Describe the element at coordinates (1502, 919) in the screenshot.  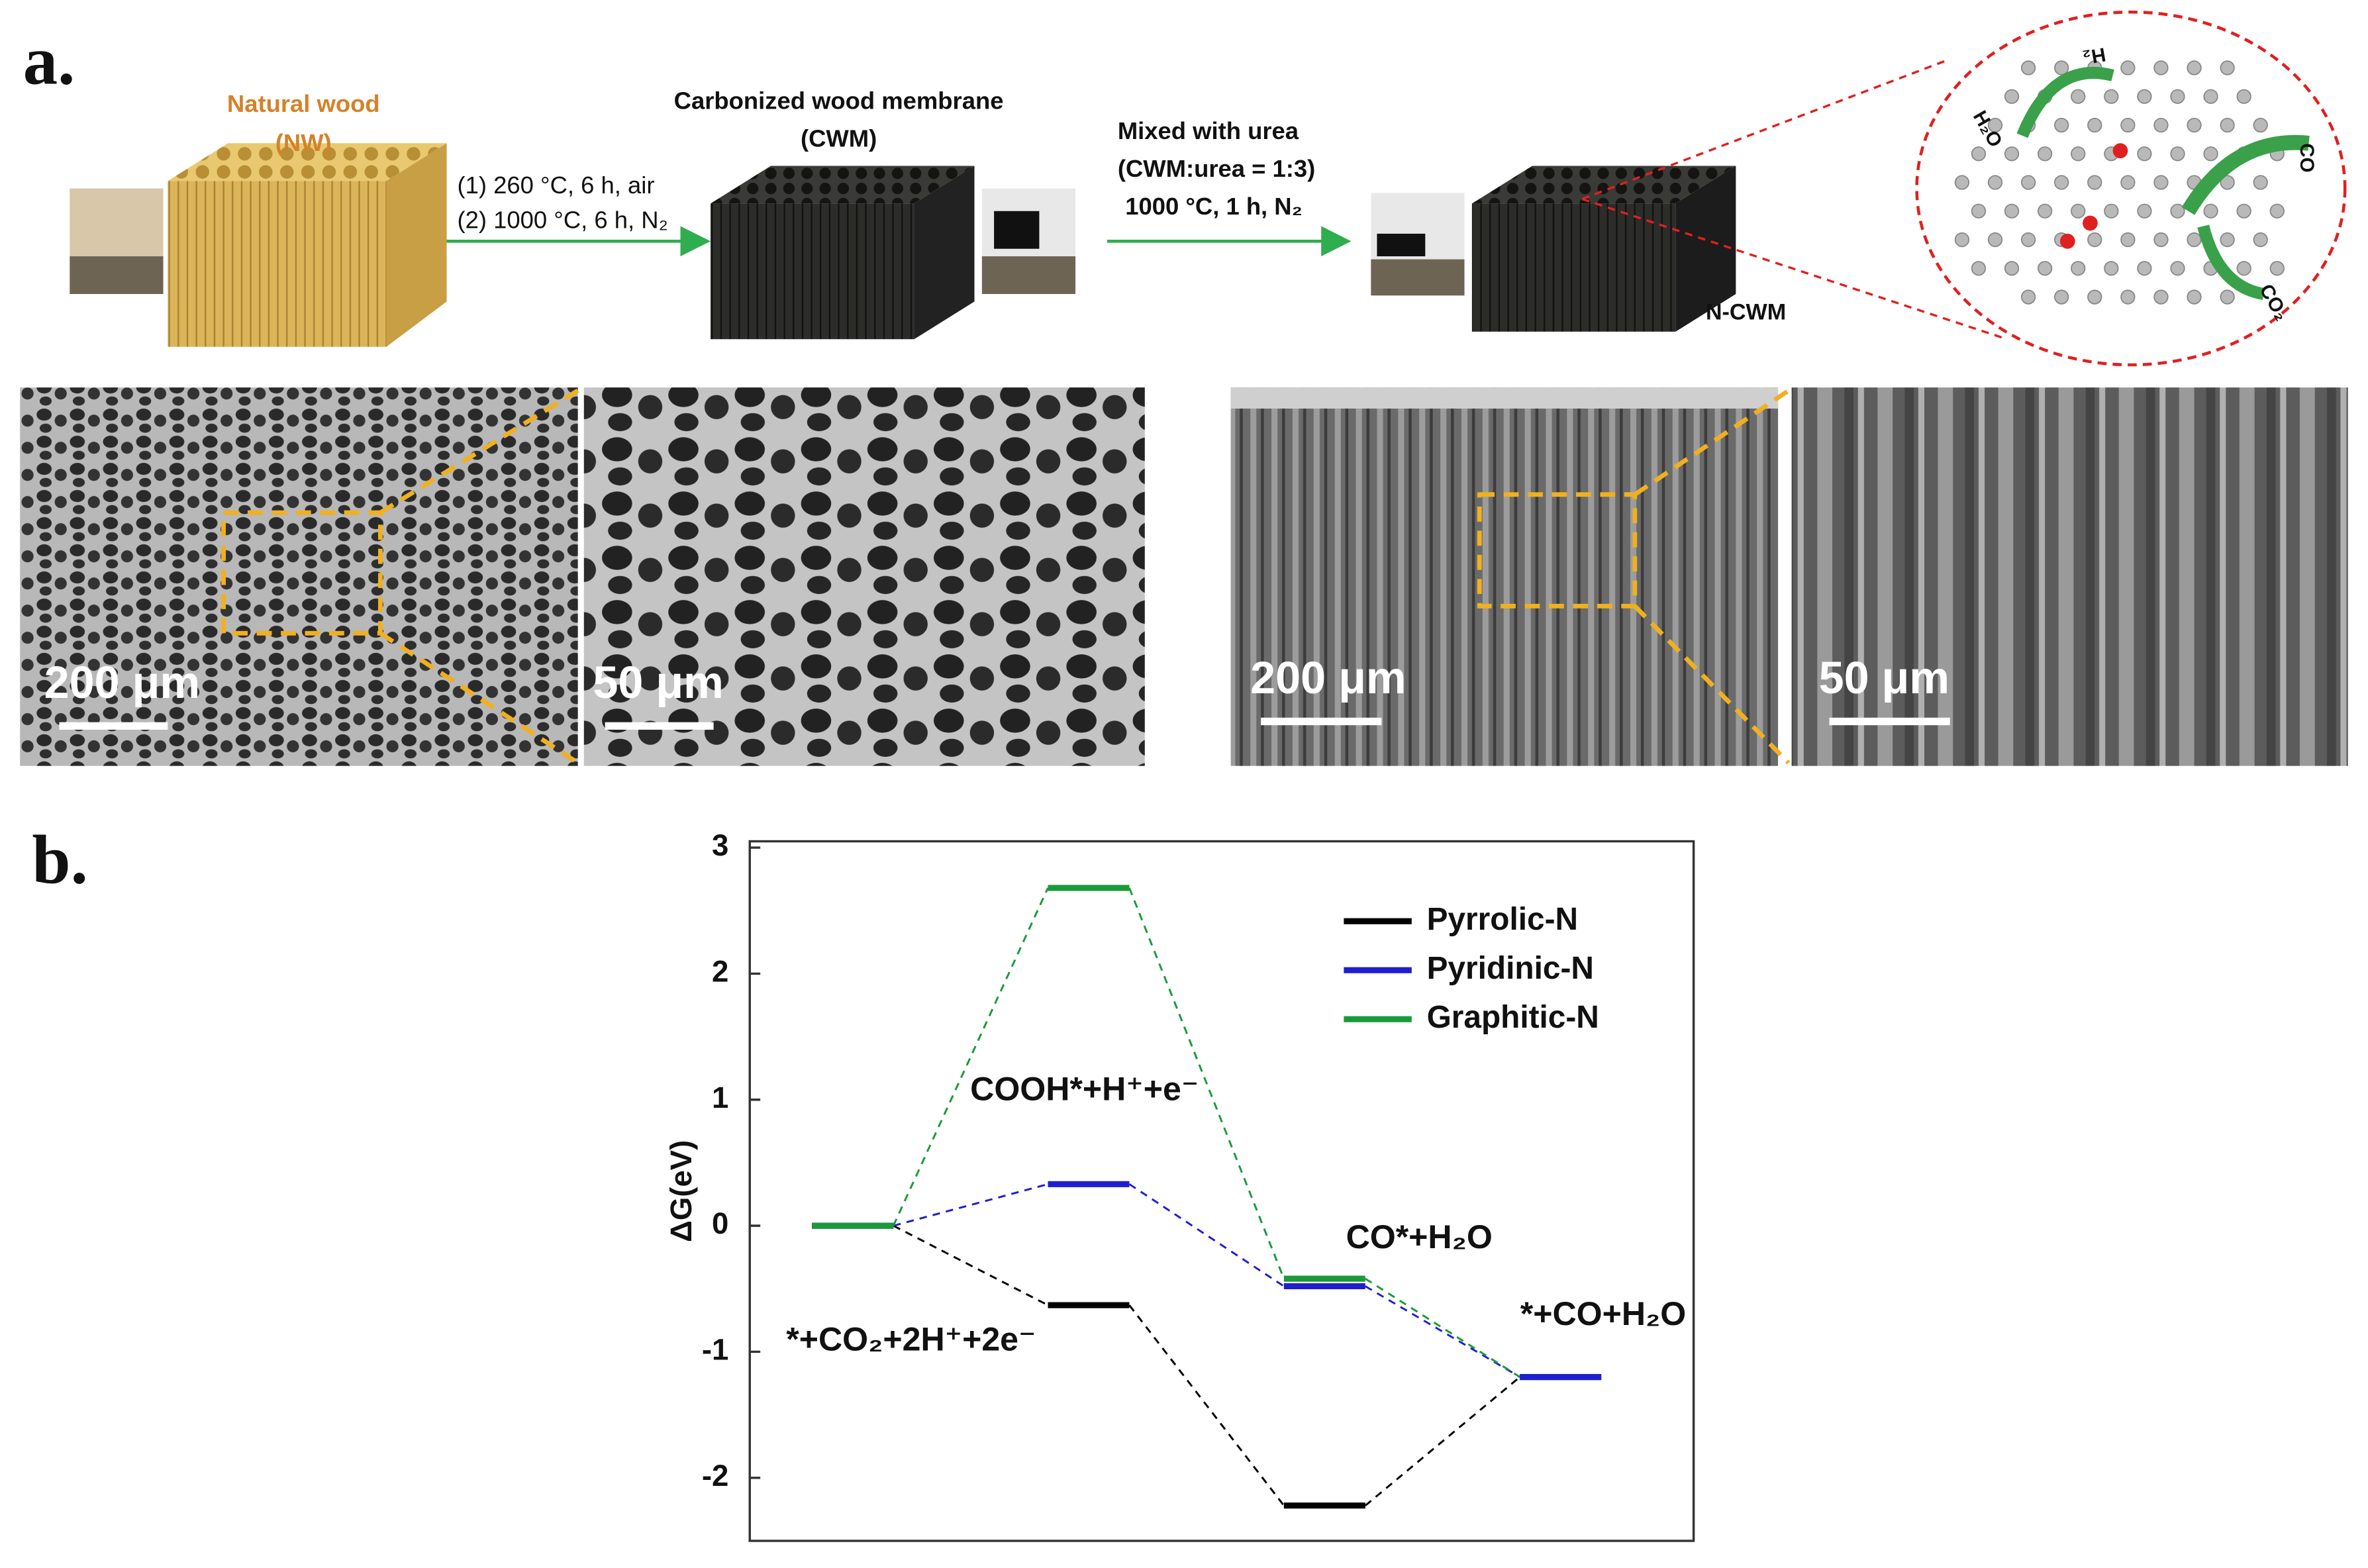
I see `legend-label: Pyrrolic-N` at that location.